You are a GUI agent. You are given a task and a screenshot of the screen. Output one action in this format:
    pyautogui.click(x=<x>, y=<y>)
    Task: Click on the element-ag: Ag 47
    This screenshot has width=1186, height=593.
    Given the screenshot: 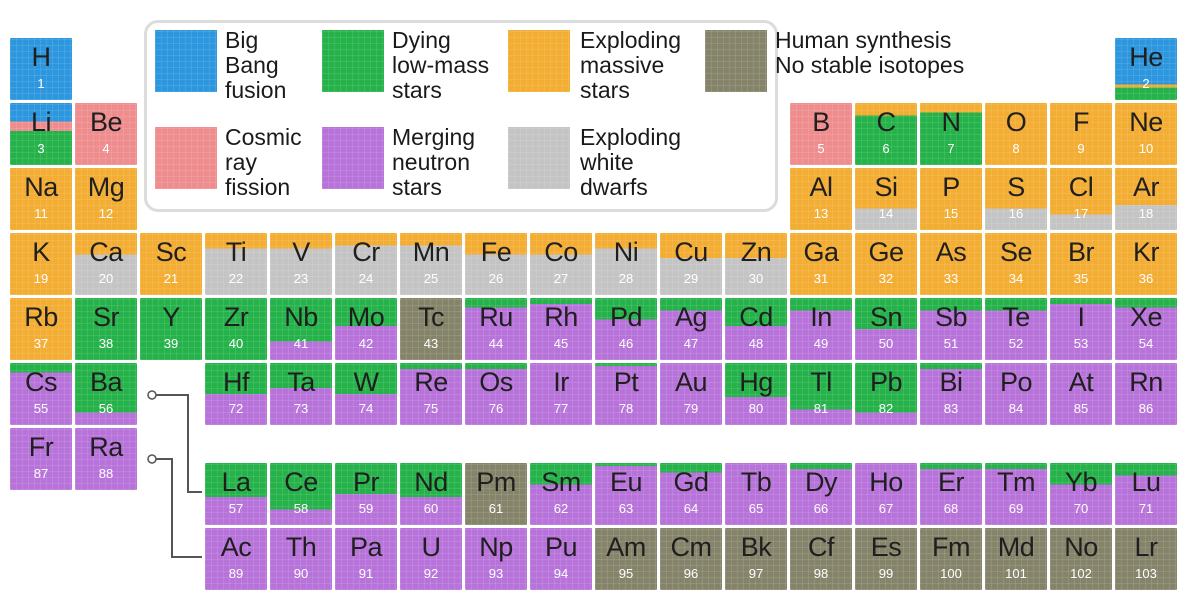 What is the action you would take?
    pyautogui.click(x=691, y=329)
    